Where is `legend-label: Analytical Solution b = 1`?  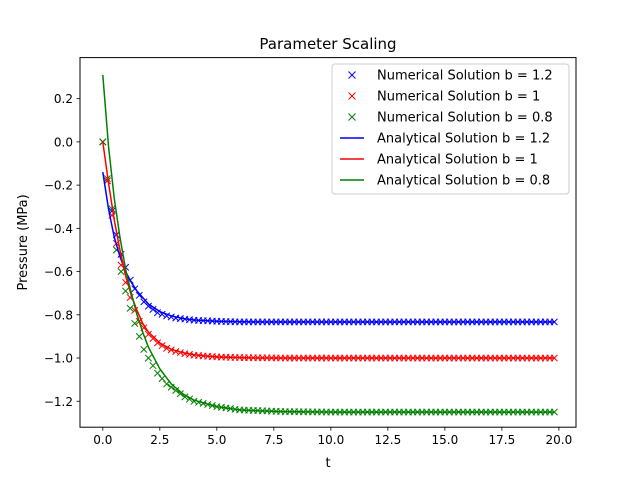
legend-label: Analytical Solution b = 1 is located at coordinates (457, 160).